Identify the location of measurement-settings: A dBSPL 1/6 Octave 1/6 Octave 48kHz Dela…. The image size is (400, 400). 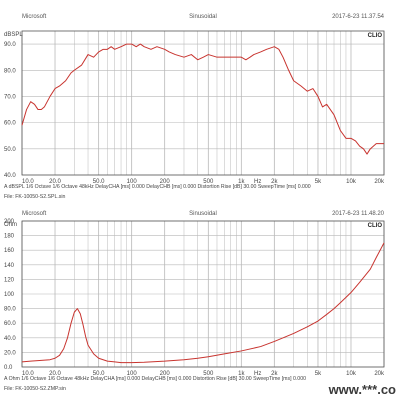
(157, 187).